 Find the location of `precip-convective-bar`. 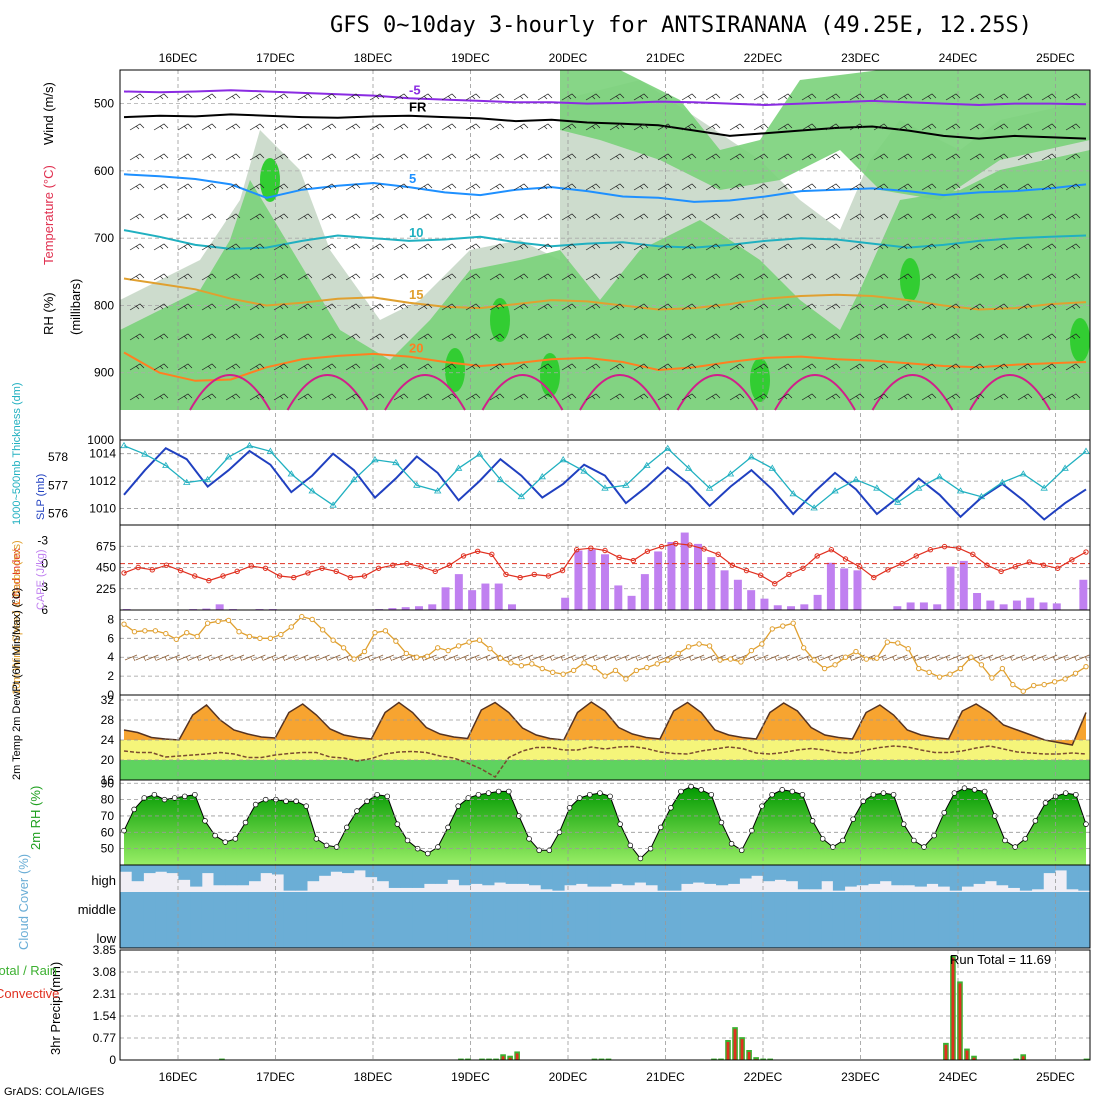

precip-convective-bar is located at coordinates (742, 1049).